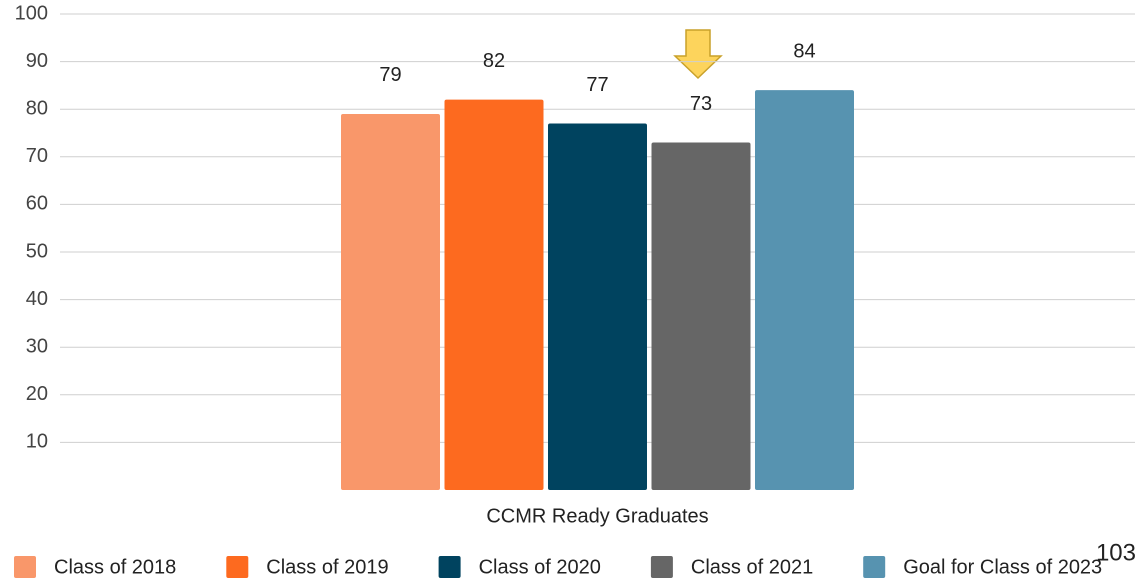 Image resolution: width=1140 pixels, height=579 pixels. Describe the element at coordinates (390, 75) in the screenshot. I see `data-label: 79` at that location.